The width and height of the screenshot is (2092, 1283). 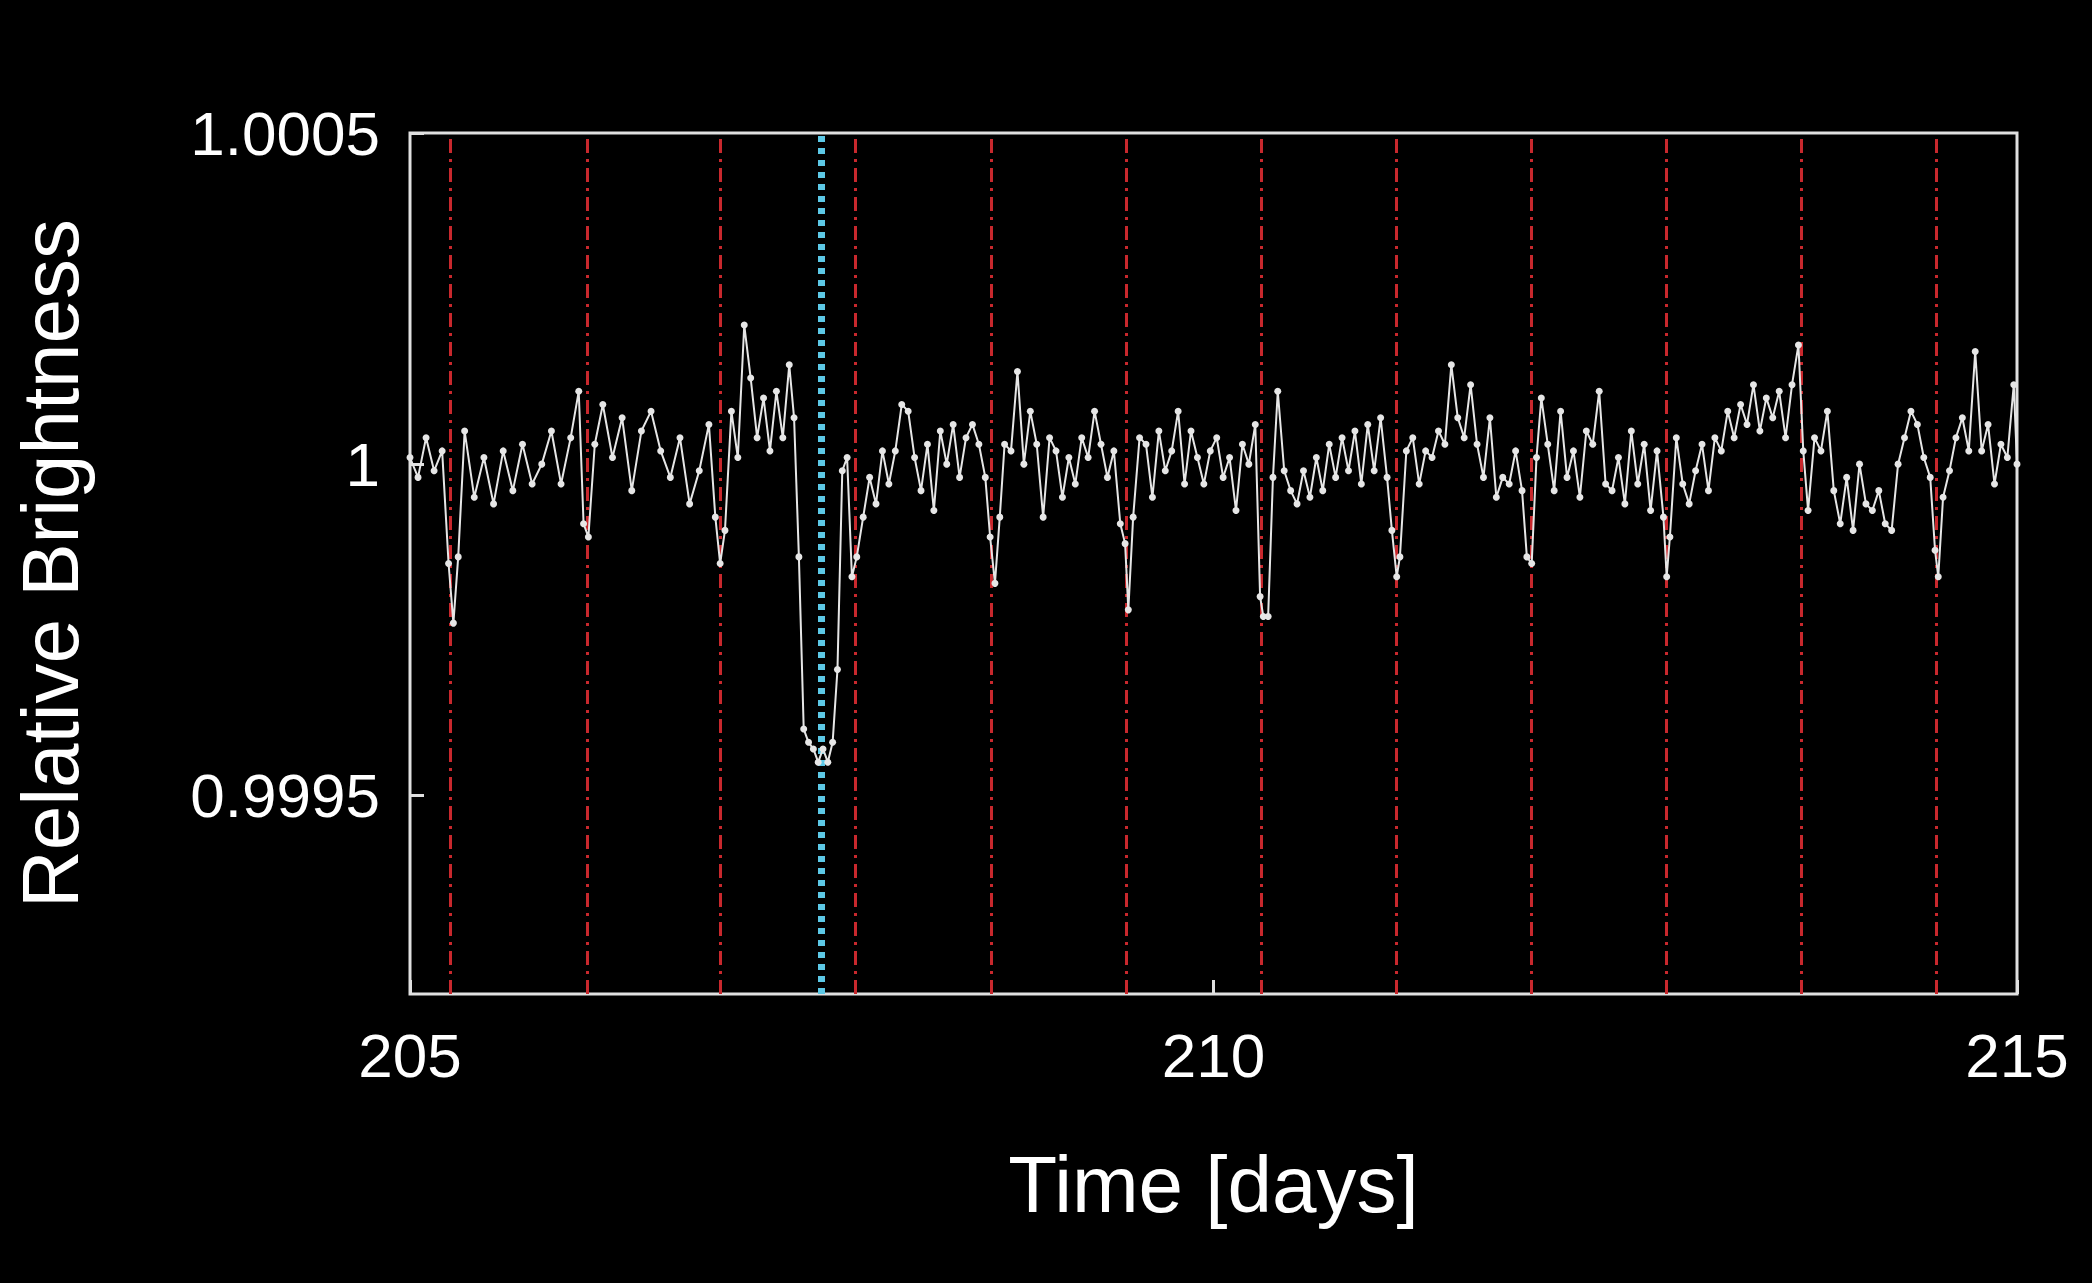 What do you see at coordinates (1213, 1184) in the screenshot?
I see `x-axis-title: Time [days]` at bounding box center [1213, 1184].